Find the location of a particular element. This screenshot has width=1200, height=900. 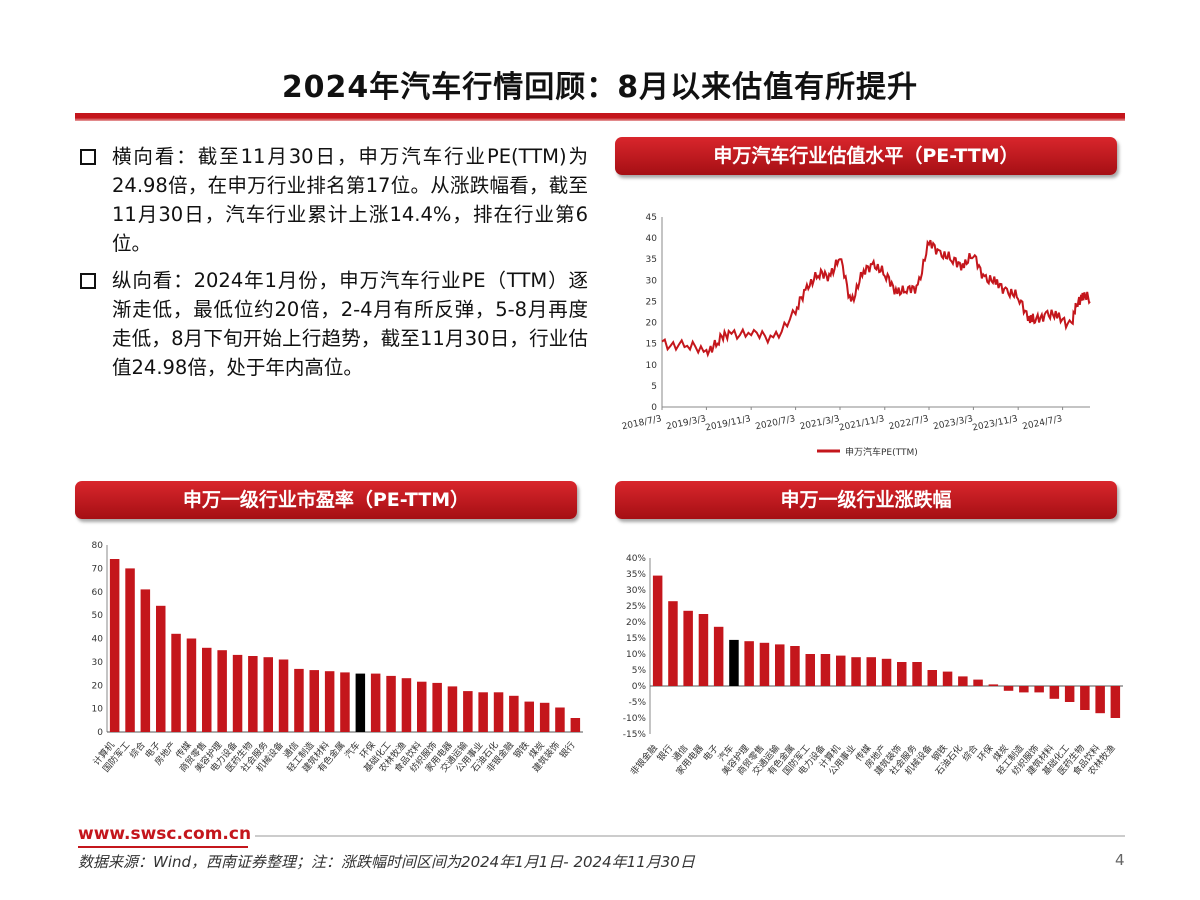

y-tick-label: 25 is located at coordinates (651, 302).